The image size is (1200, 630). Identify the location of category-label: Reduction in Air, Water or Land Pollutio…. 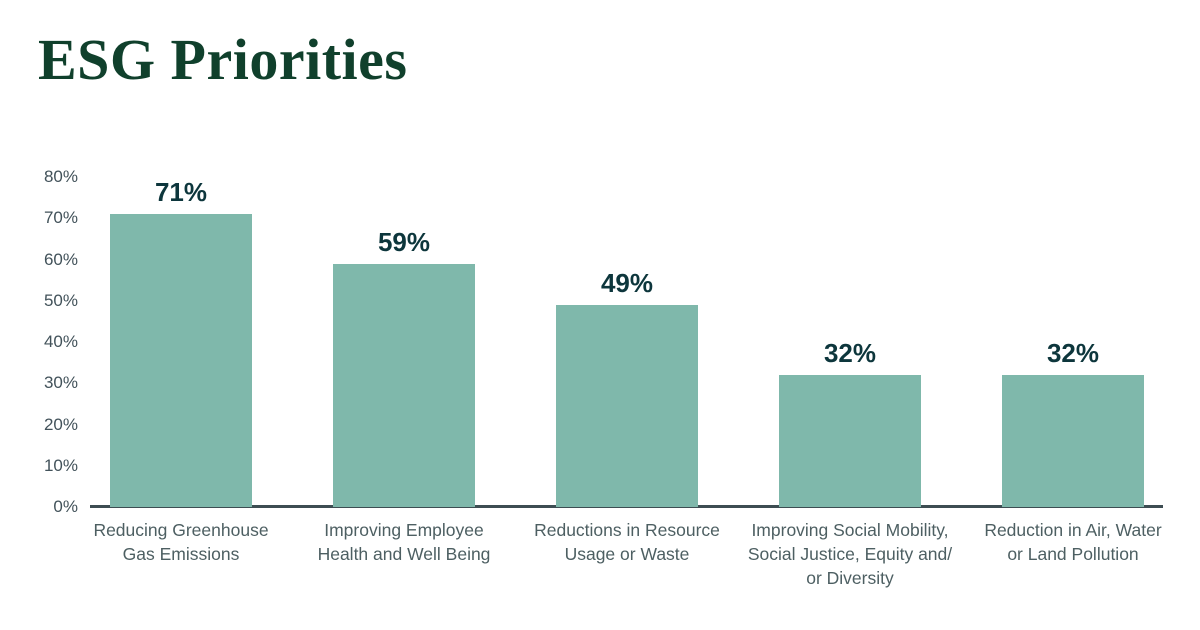
(1073, 542).